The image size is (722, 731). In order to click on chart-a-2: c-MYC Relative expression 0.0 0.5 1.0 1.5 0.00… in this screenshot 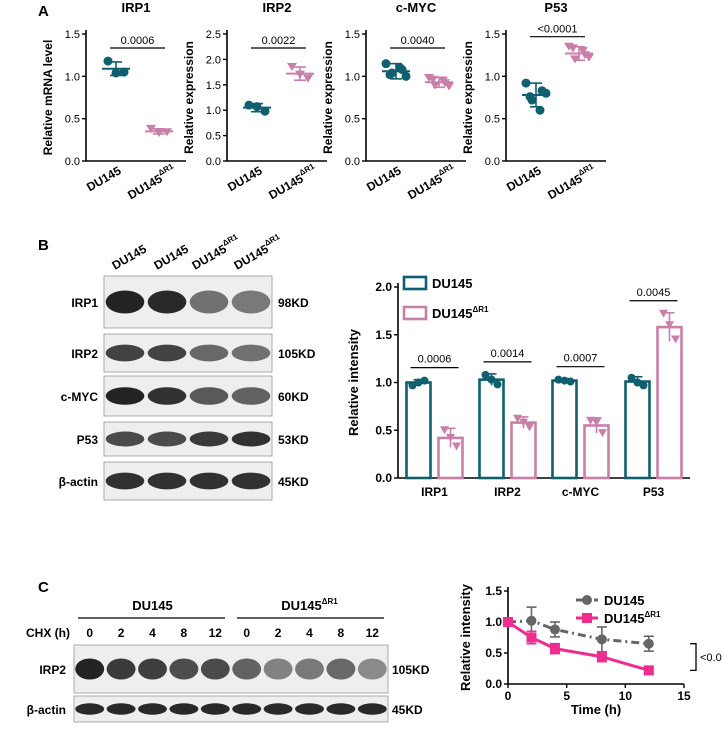, I will do `click(393, 101)`.